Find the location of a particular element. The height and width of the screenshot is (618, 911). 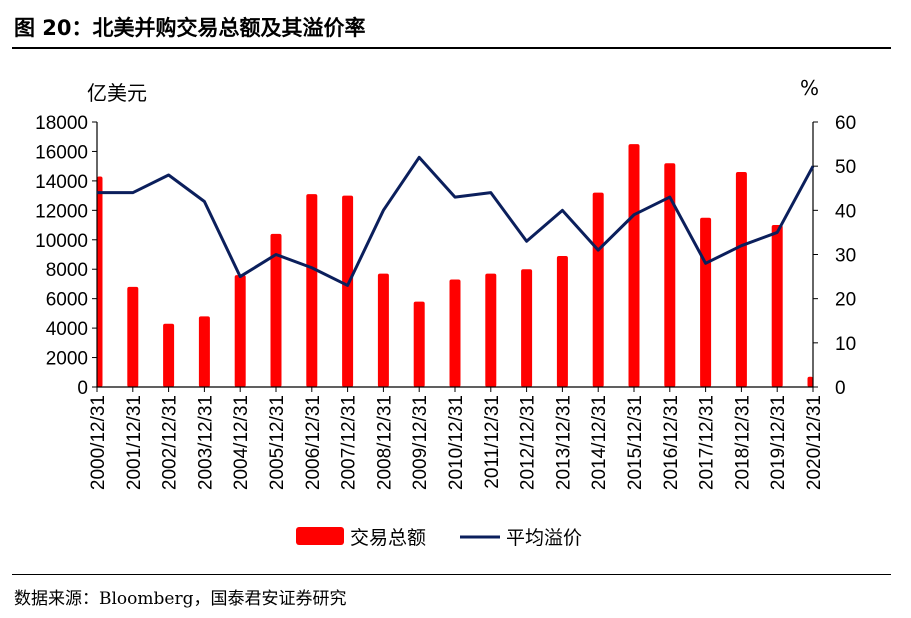

left-tick-label: 12000 is located at coordinates (61, 211).